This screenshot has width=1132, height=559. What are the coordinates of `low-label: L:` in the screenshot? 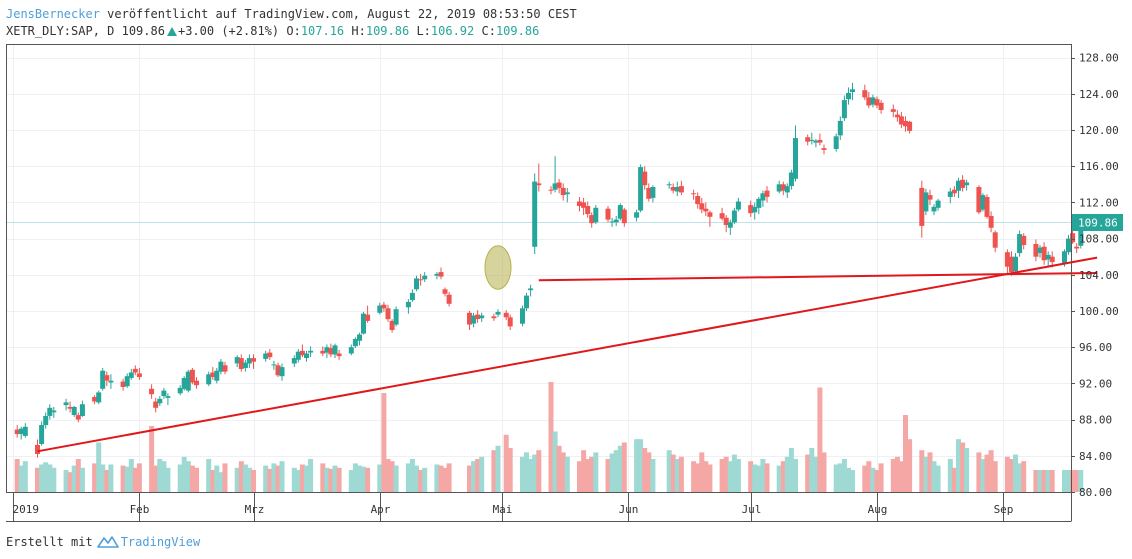 It's located at (423, 31).